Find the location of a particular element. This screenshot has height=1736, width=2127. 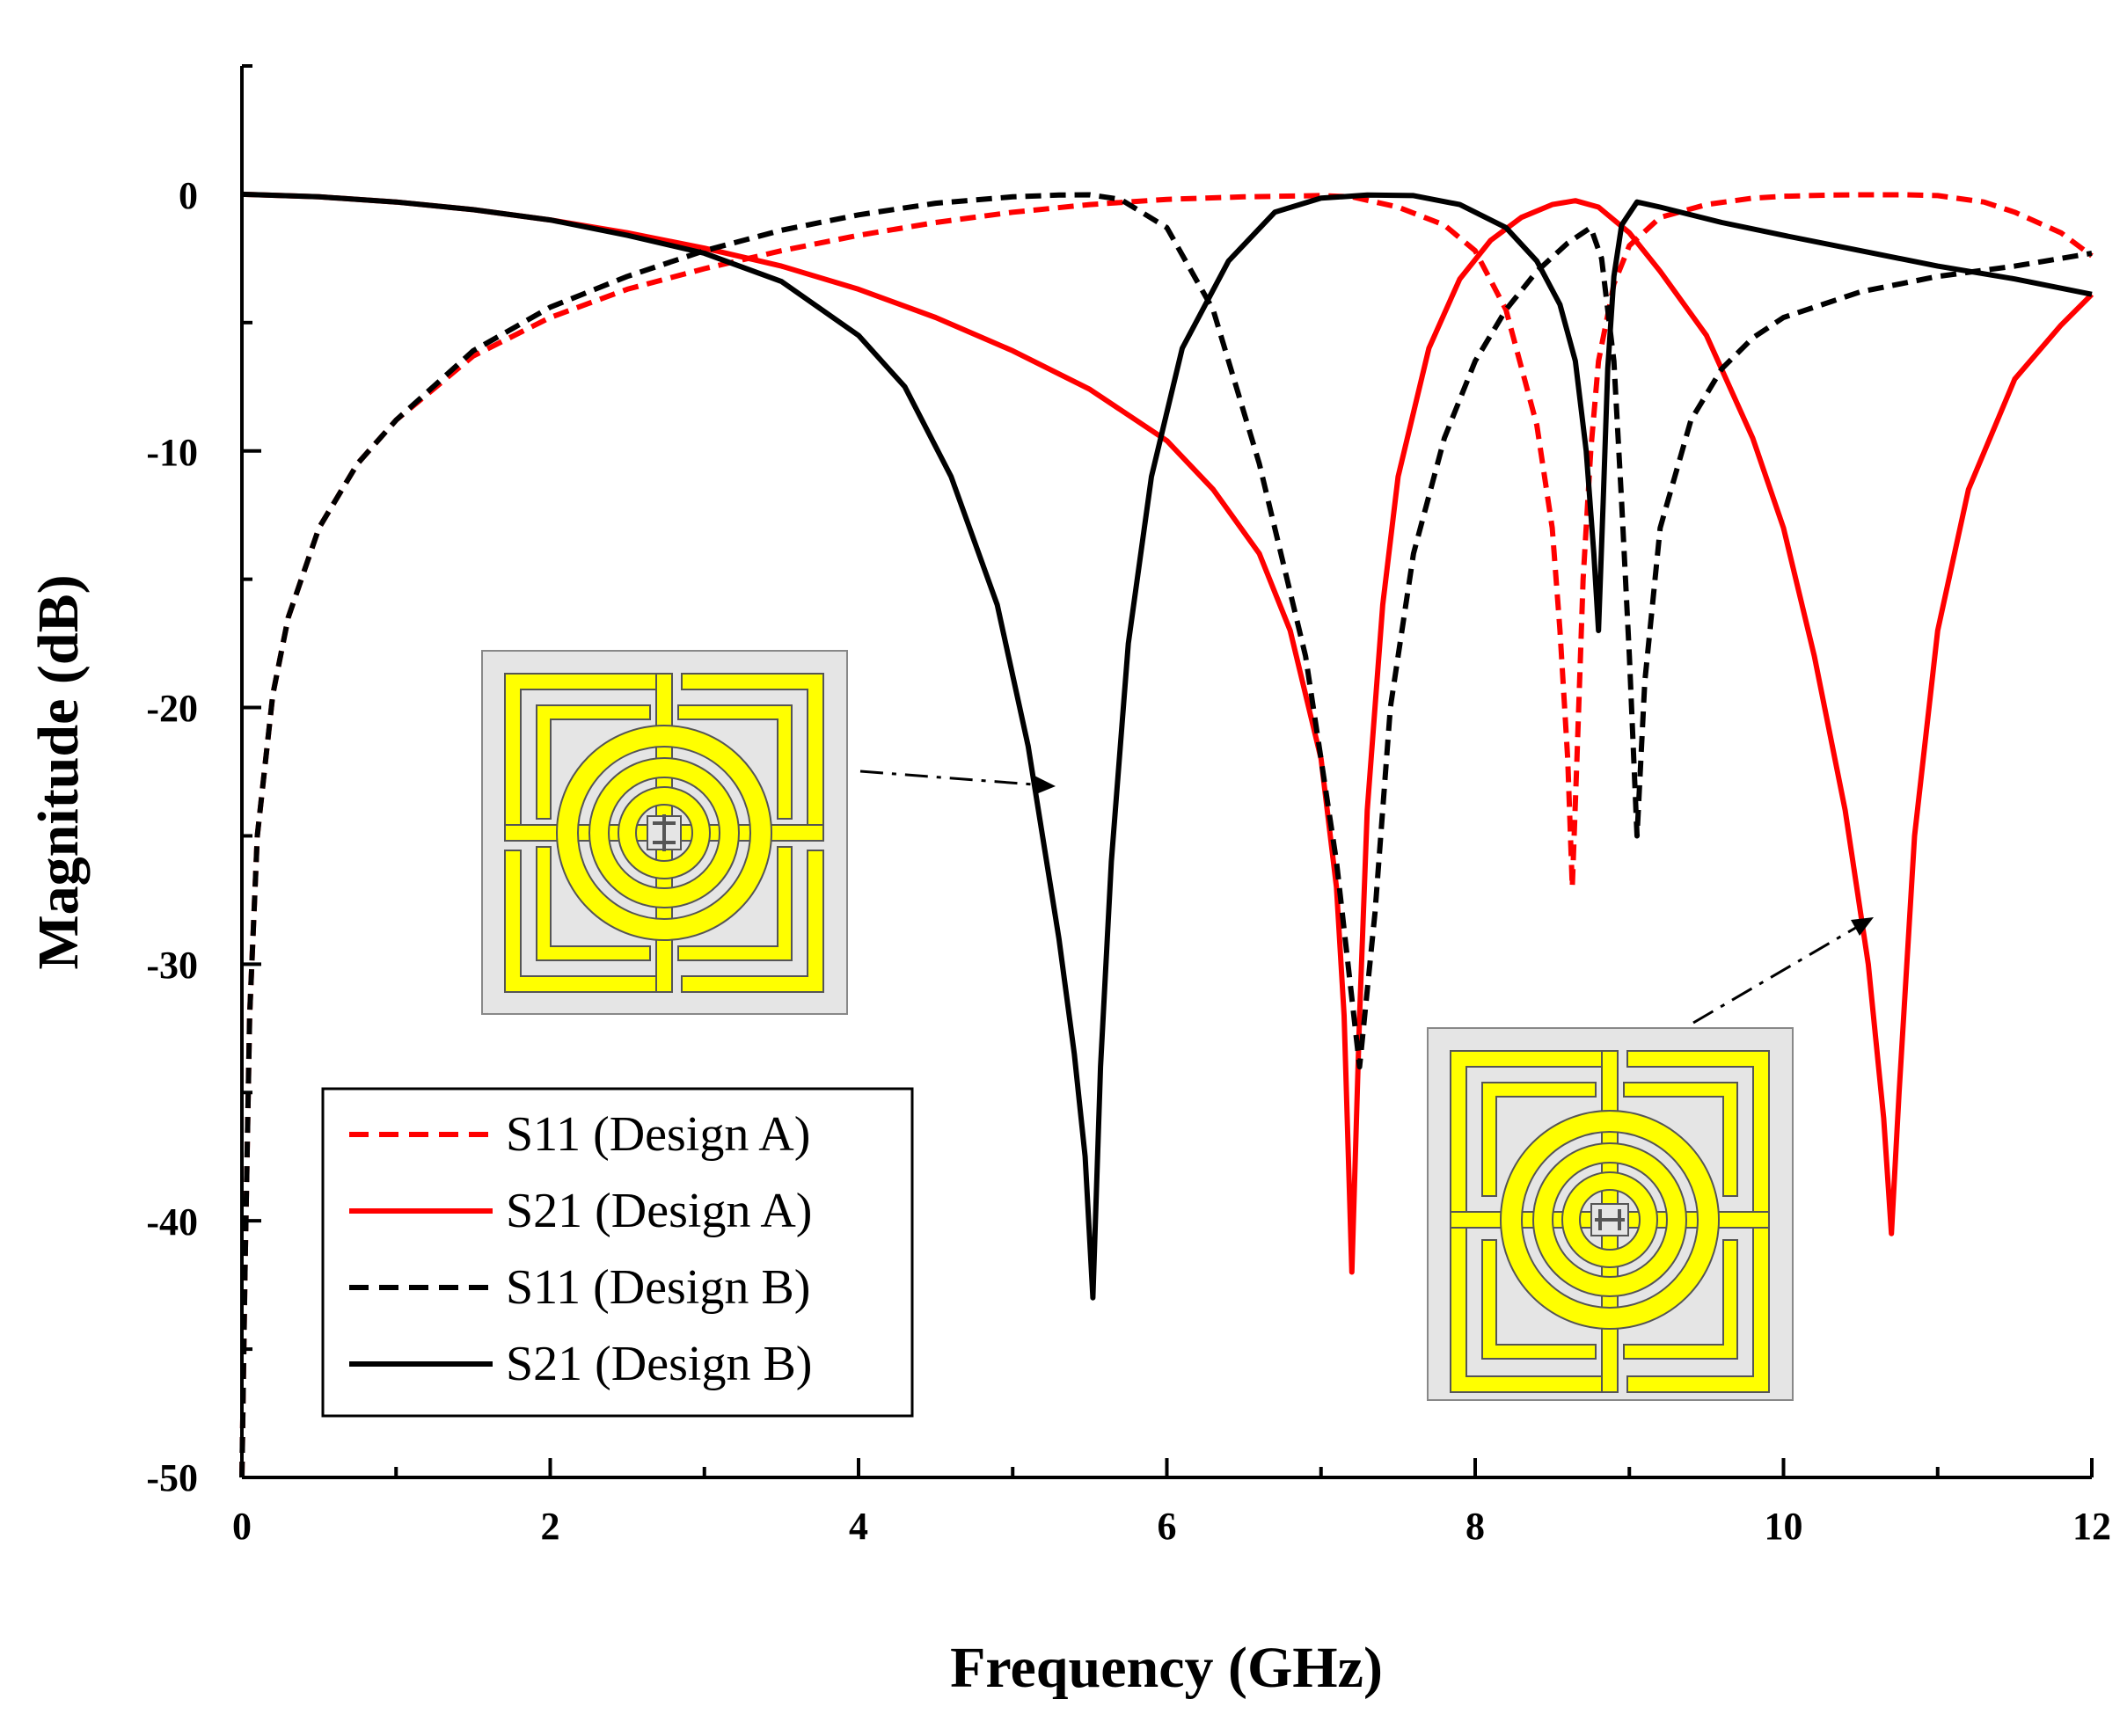

y-tick-label: -10 is located at coordinates (172, 453).